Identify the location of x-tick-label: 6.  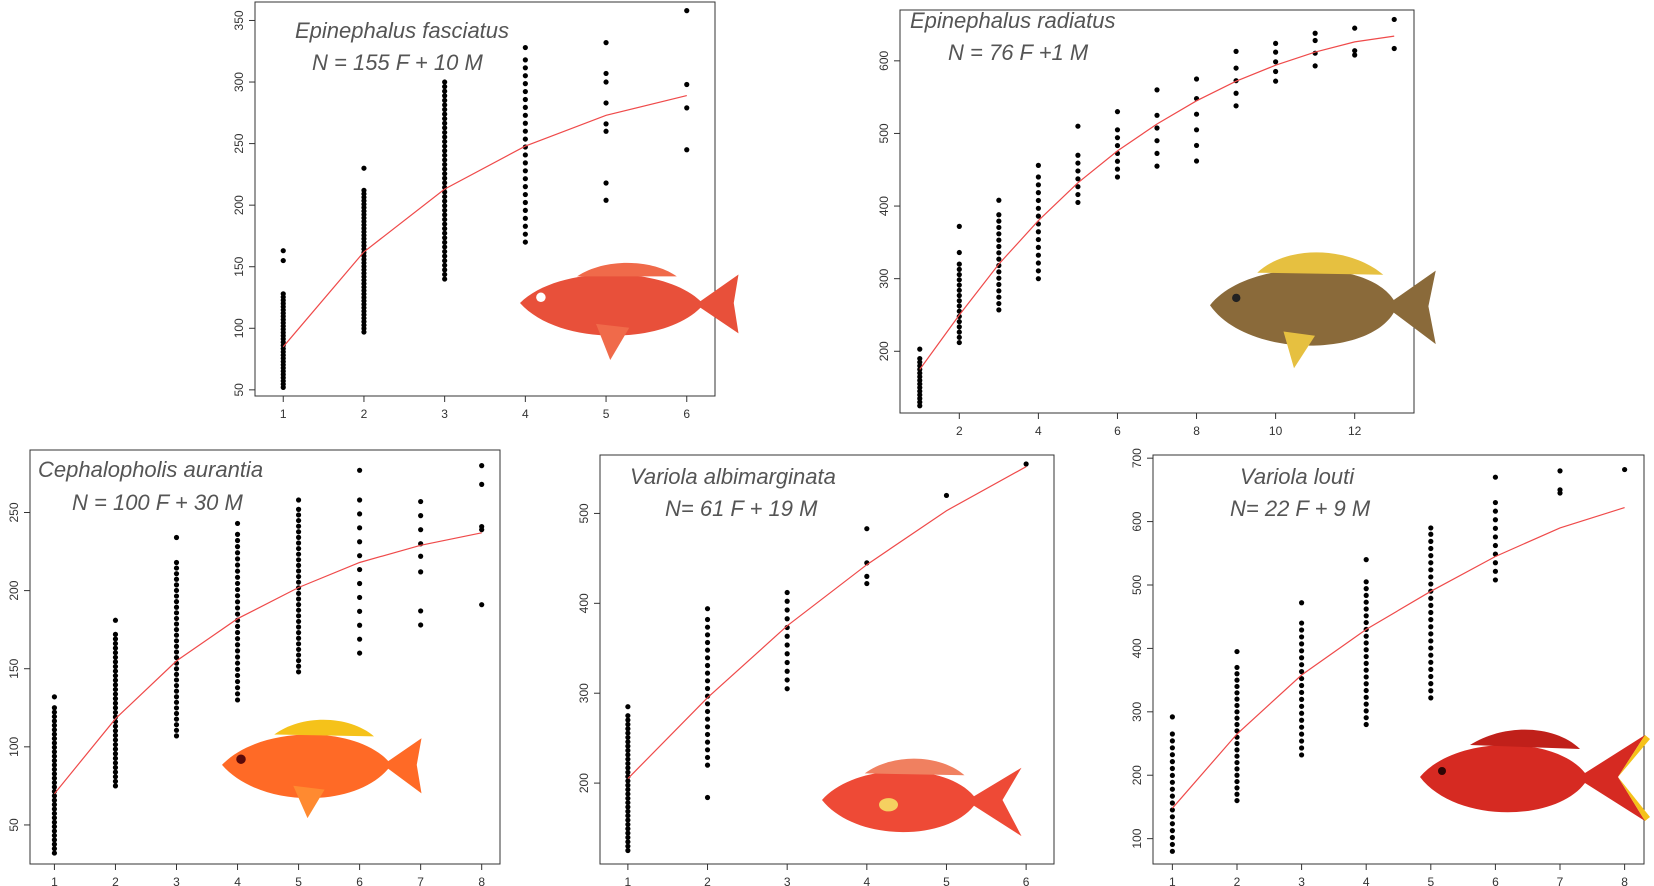
(1495, 880).